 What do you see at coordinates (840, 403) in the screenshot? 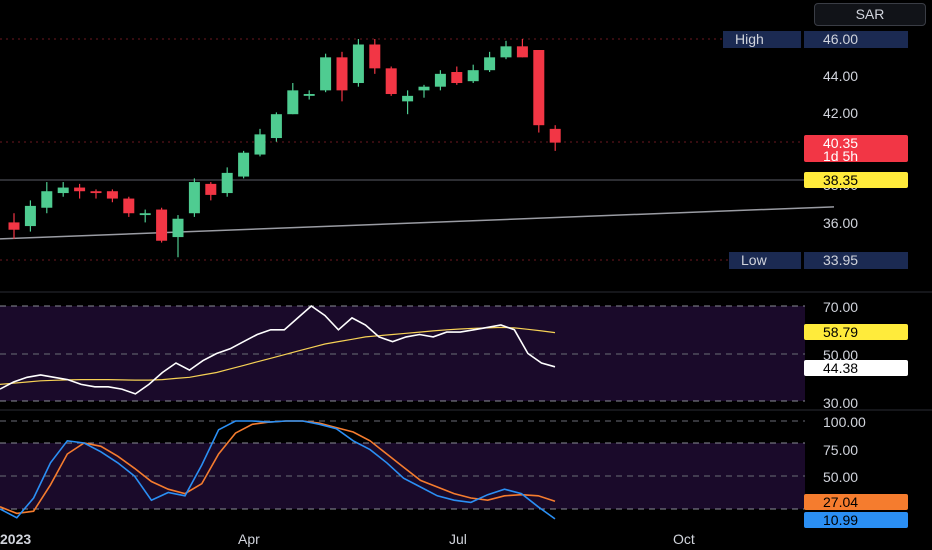
I see `rsi-tick-label: 30.00` at bounding box center [840, 403].